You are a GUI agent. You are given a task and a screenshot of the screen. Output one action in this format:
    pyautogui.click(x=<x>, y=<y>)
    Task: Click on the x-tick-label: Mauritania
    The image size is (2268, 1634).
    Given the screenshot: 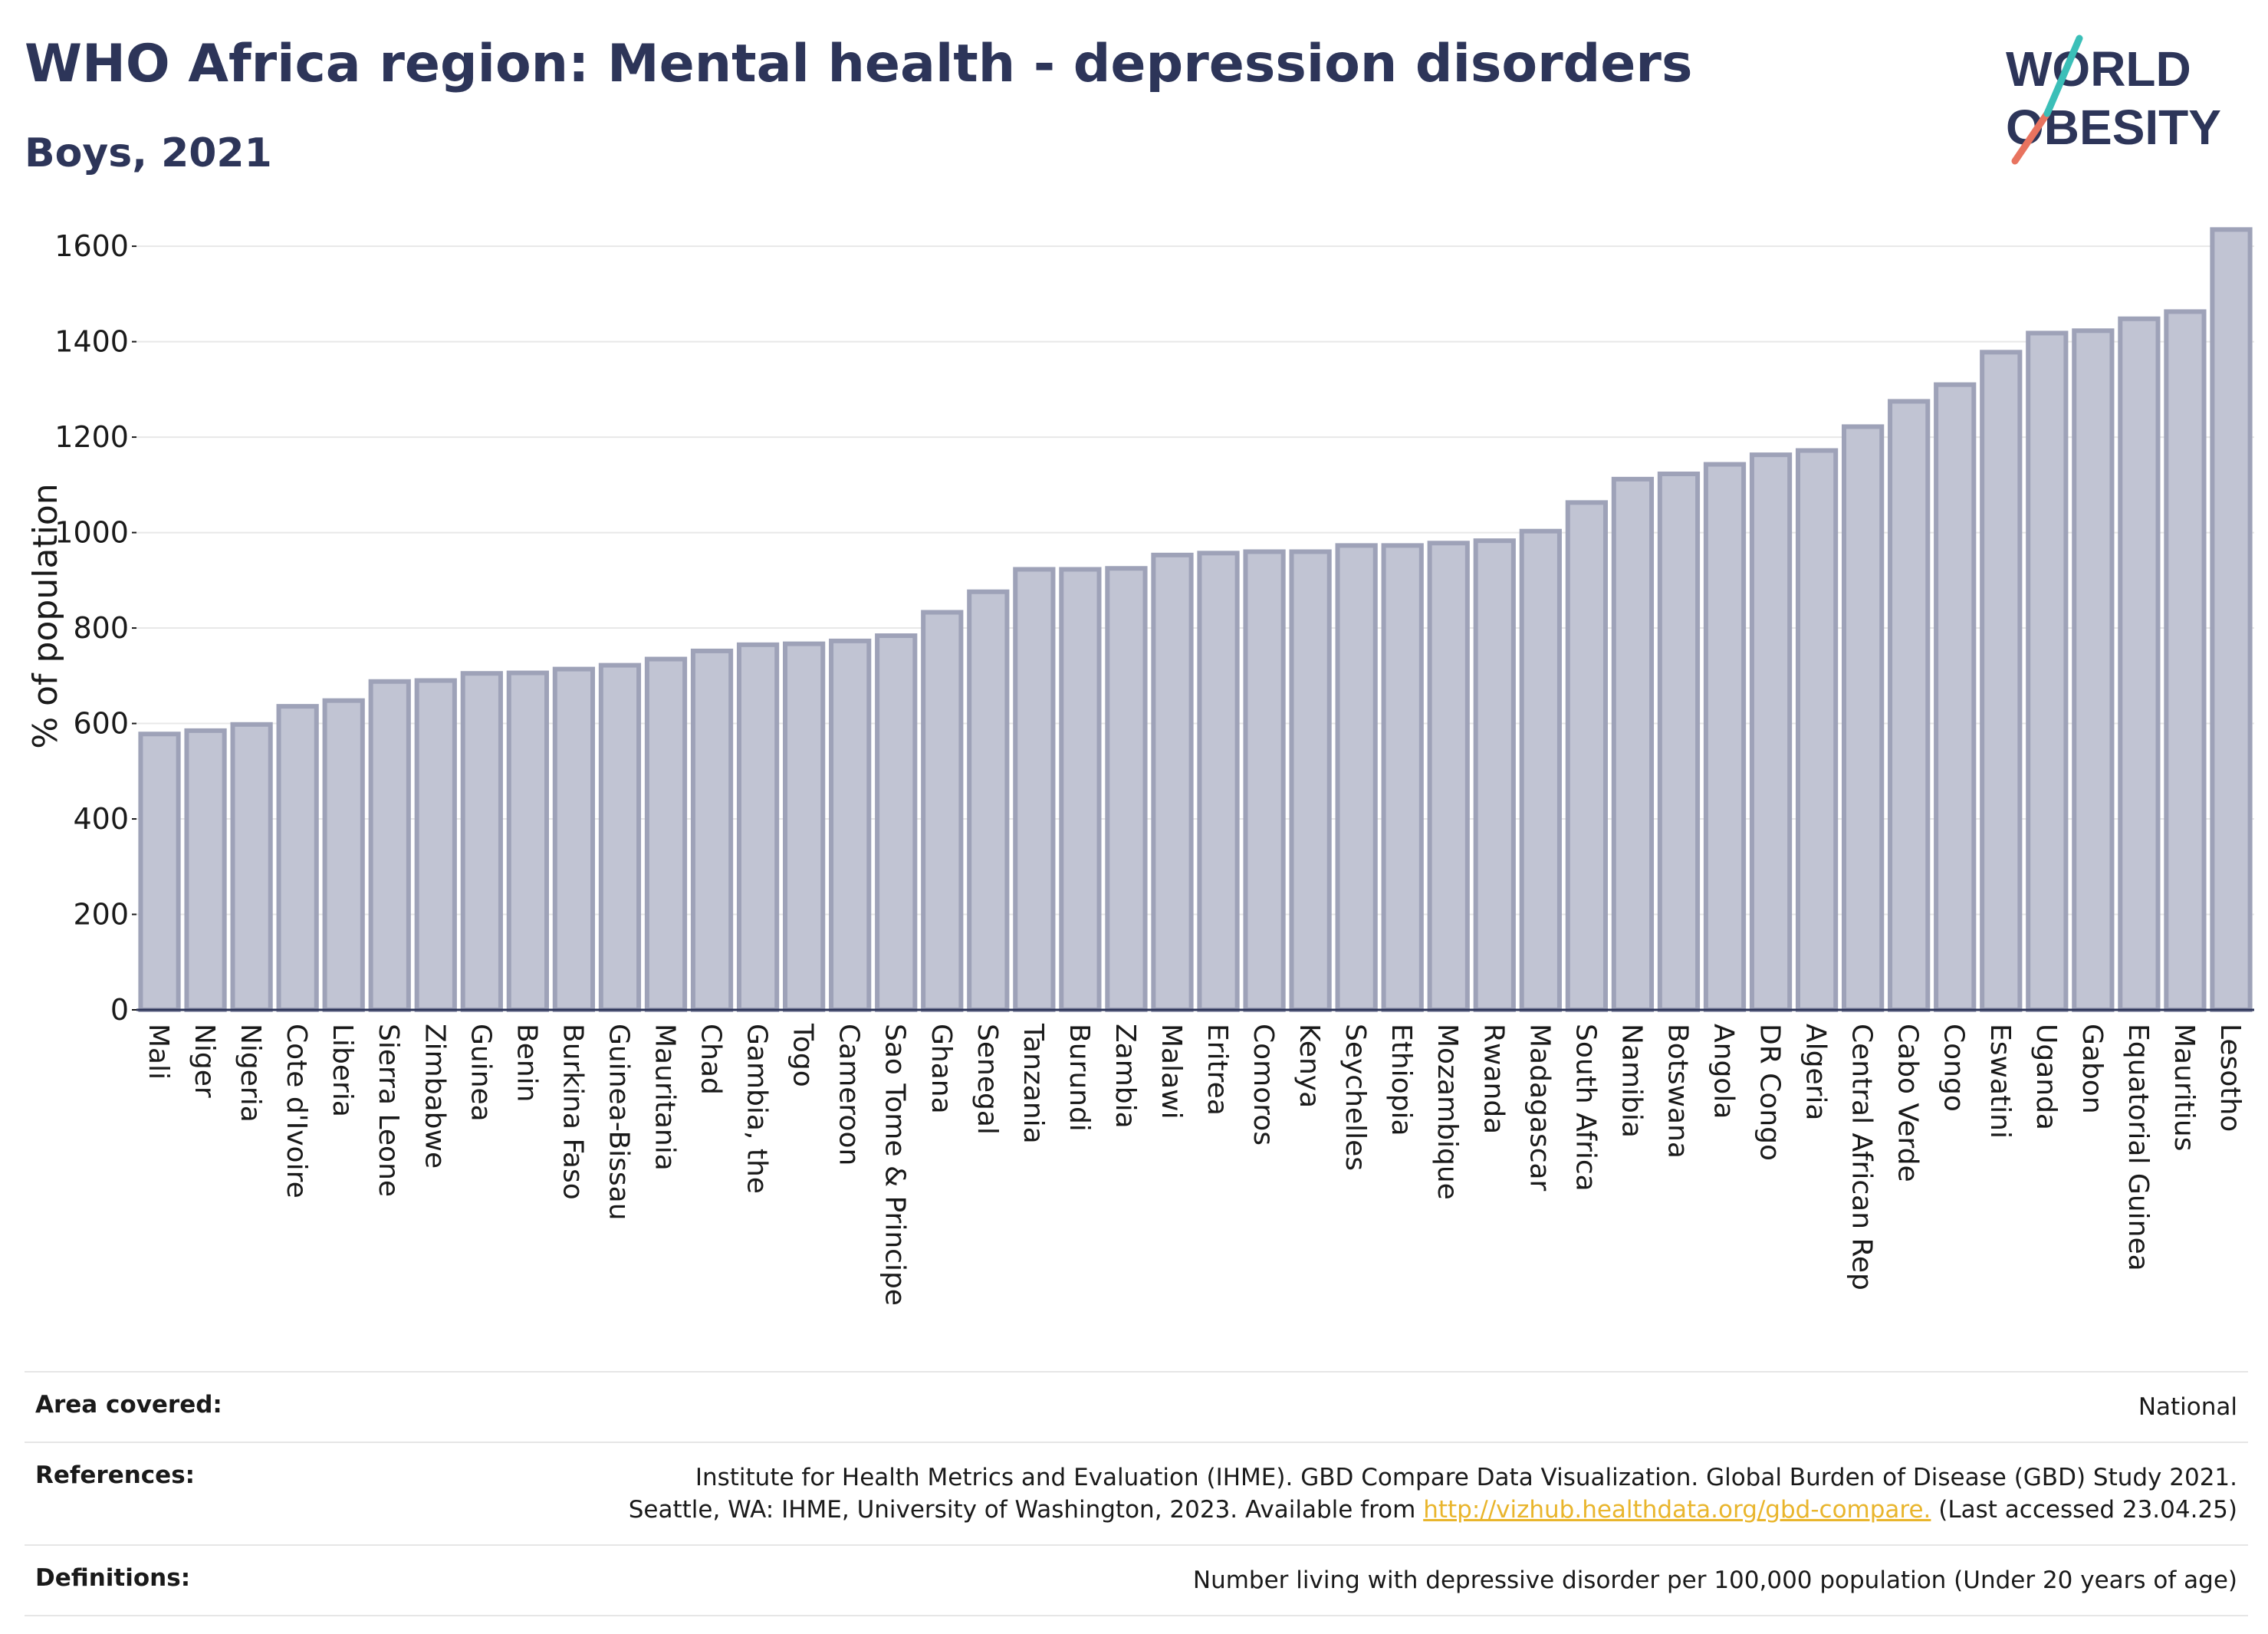 What is the action you would take?
    pyautogui.click(x=665, y=1098)
    